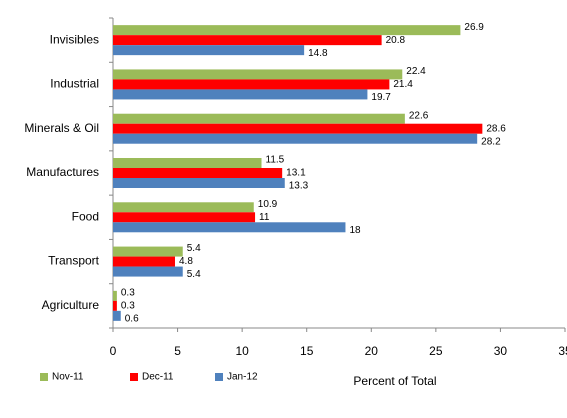 The width and height of the screenshot is (567, 418). Describe the element at coordinates (74, 84) in the screenshot. I see `y-tick-label: Industrial` at that location.